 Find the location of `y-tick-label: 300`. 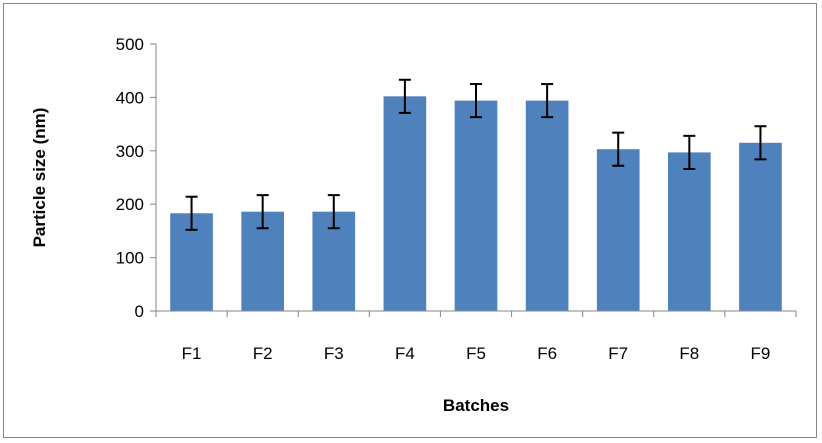

y-tick-label: 300 is located at coordinates (130, 151).